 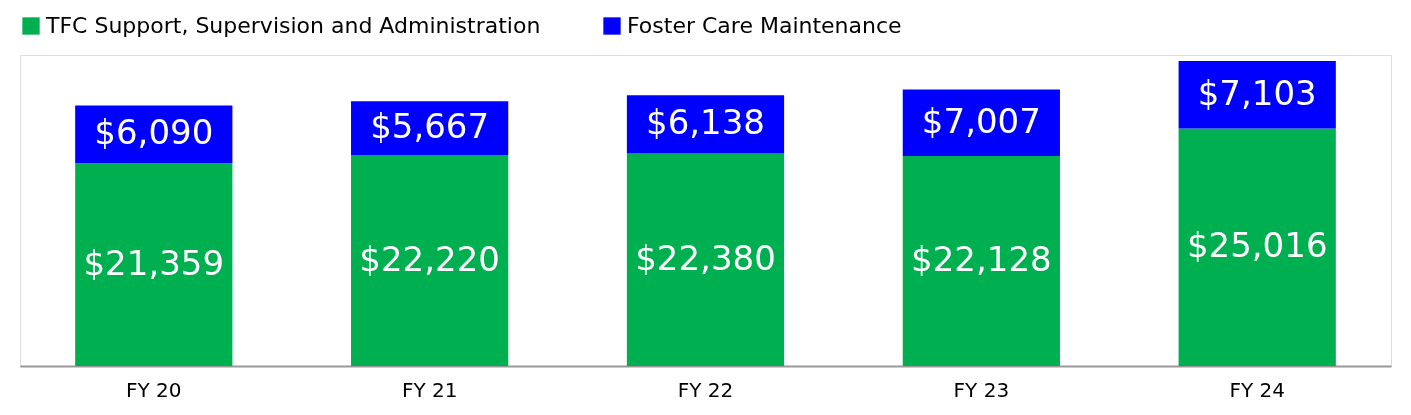 I want to click on data-label: $25,016, so click(x=1257, y=245).